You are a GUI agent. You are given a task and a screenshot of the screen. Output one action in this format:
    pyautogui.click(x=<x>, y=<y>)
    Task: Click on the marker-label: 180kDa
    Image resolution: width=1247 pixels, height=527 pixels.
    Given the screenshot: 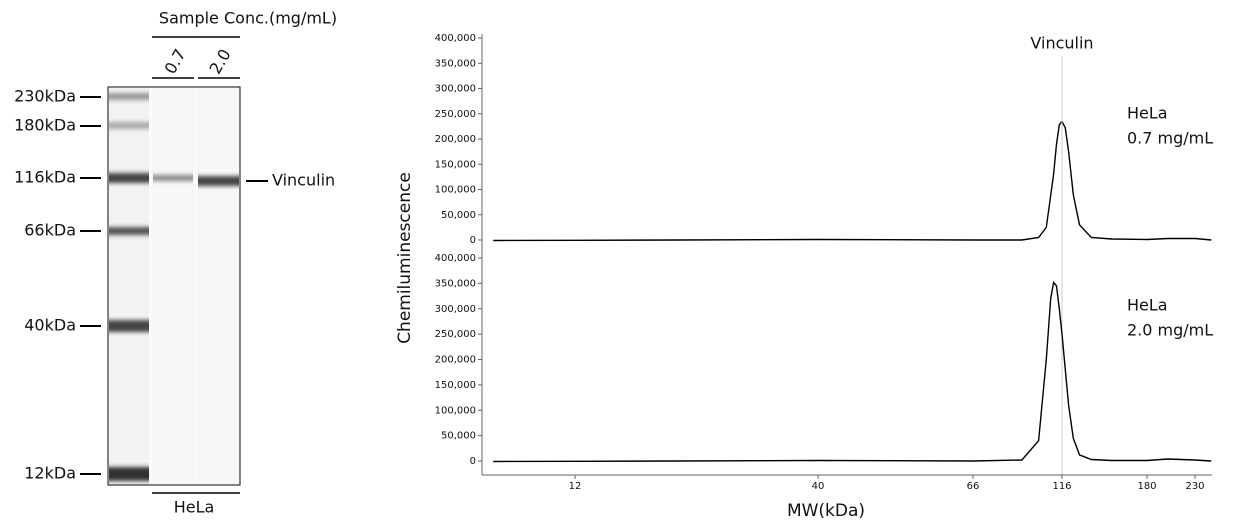 What is the action you would take?
    pyautogui.click(x=45, y=125)
    